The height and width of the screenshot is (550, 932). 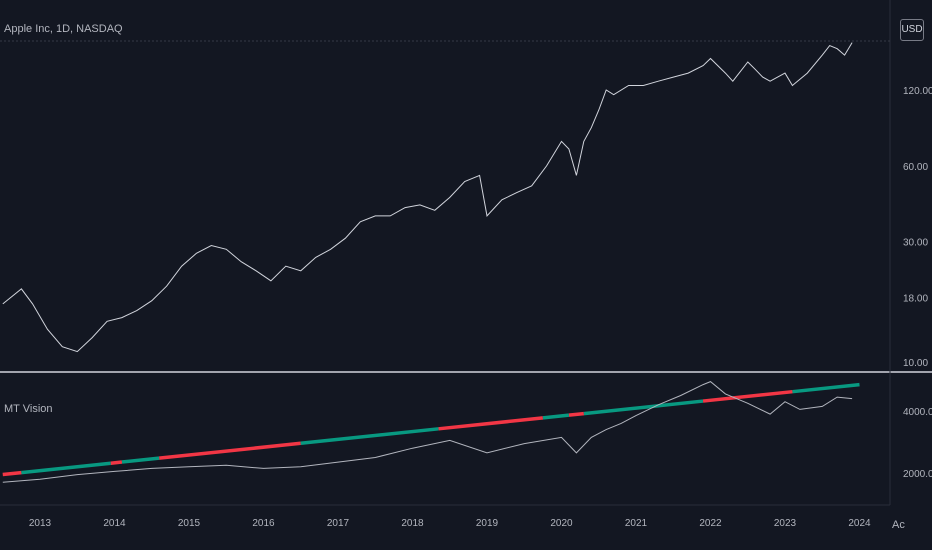 What do you see at coordinates (412, 523) in the screenshot?
I see `time-tick-label: 2018` at bounding box center [412, 523].